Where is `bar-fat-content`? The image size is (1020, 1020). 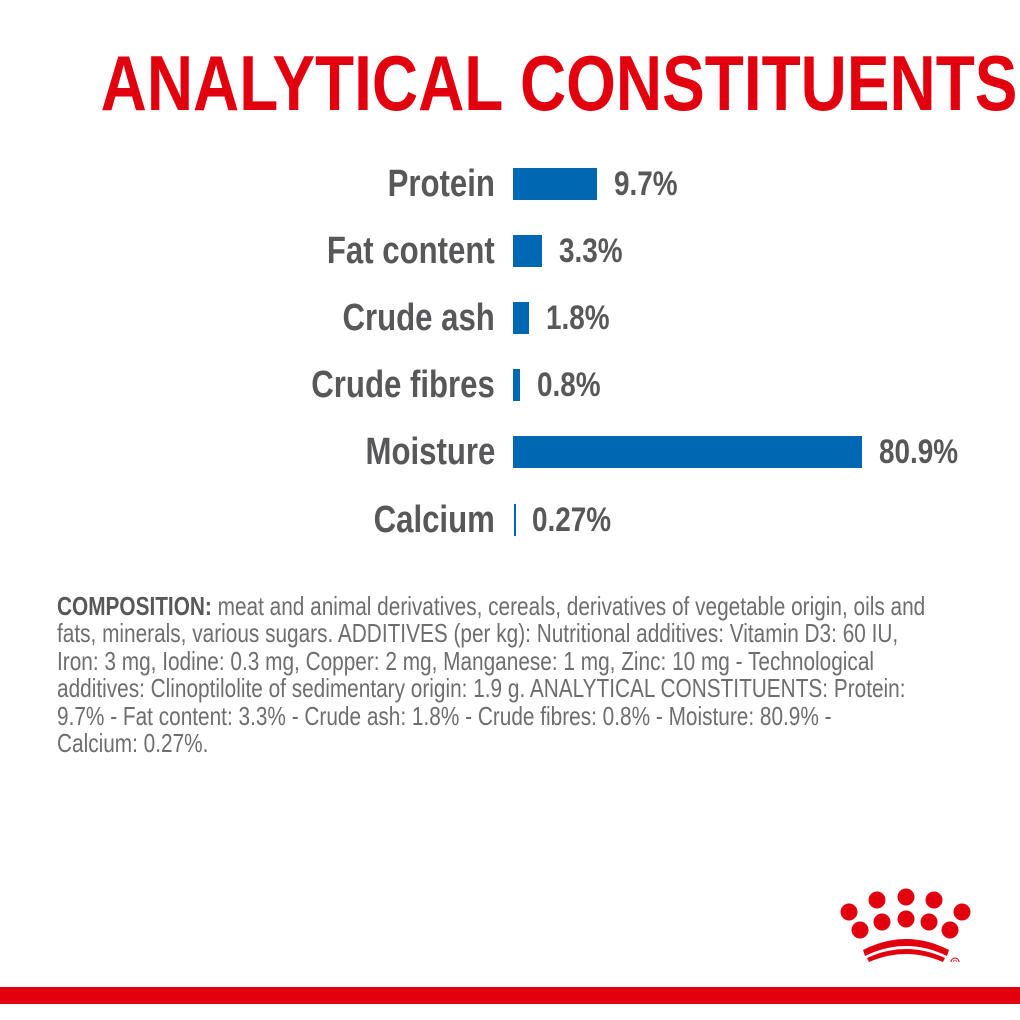 bar-fat-content is located at coordinates (527, 251).